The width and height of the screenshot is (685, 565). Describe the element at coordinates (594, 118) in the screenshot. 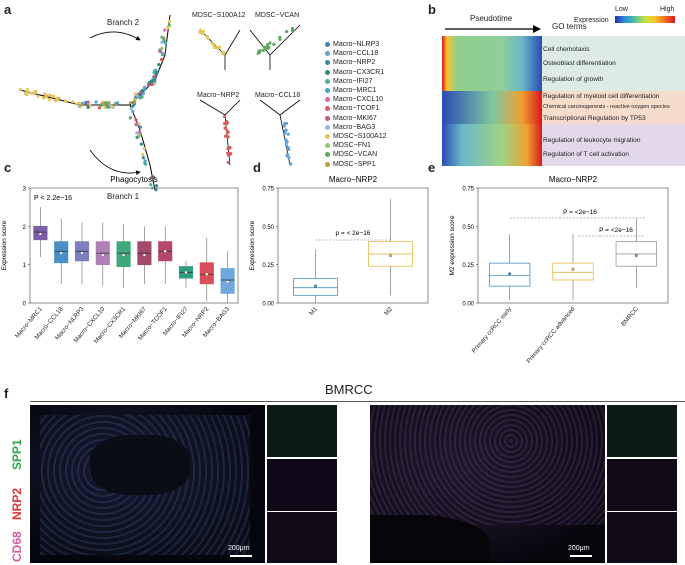

I see `go-term: Transcriptional Regulation by TP53` at that location.